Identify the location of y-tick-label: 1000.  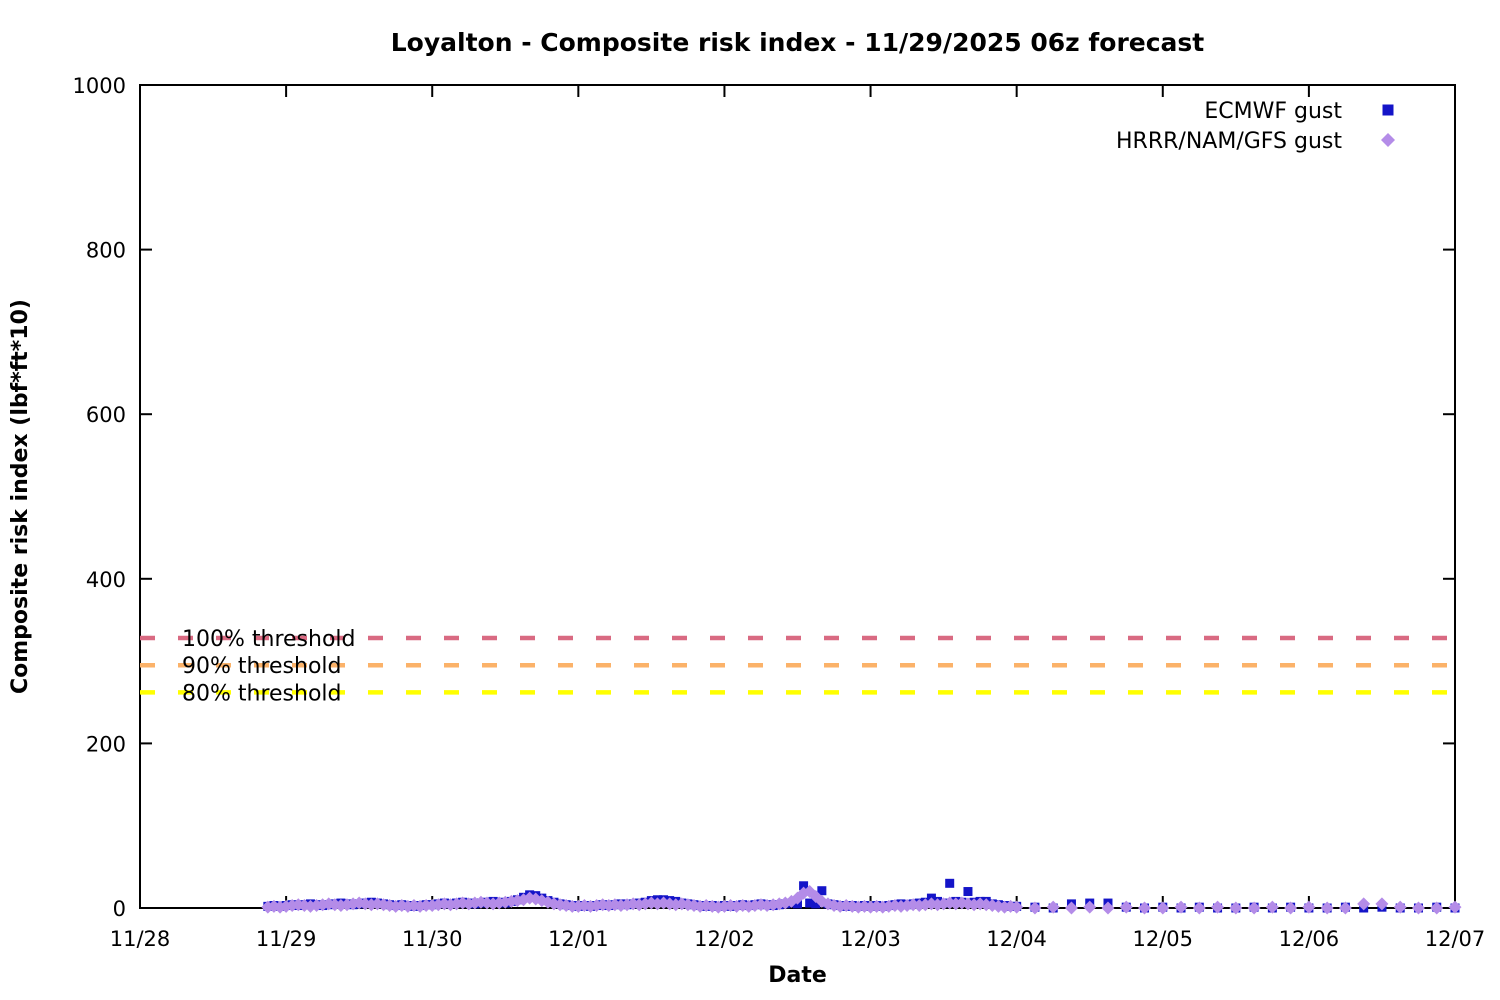
(99, 86).